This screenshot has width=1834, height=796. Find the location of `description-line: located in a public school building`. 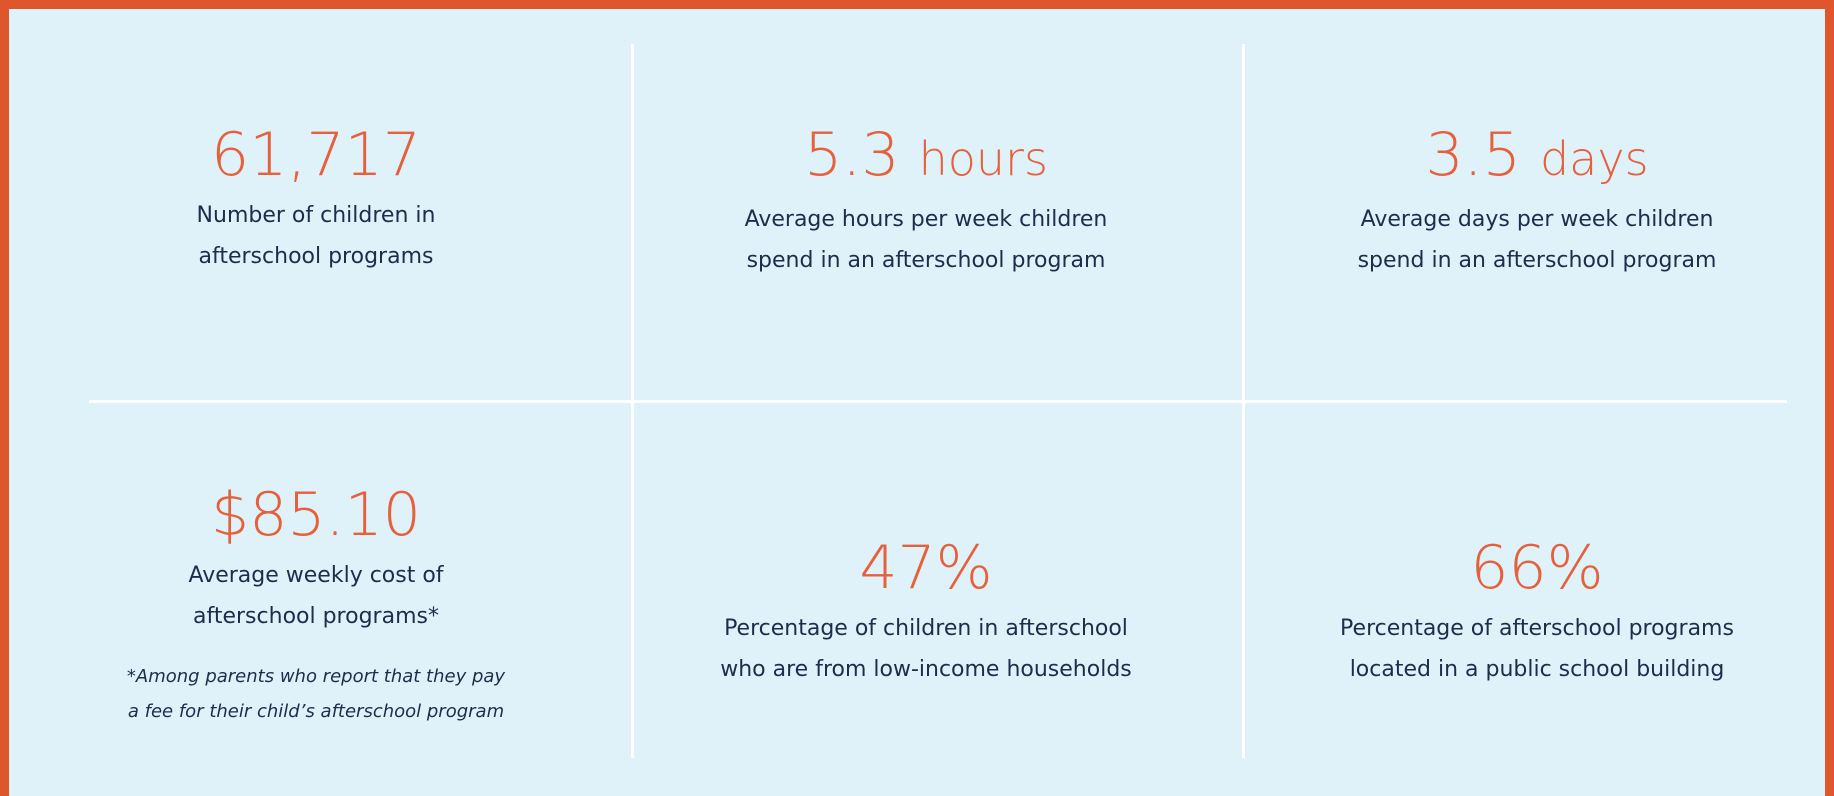

description-line: located in a public school building is located at coordinates (1537, 669).